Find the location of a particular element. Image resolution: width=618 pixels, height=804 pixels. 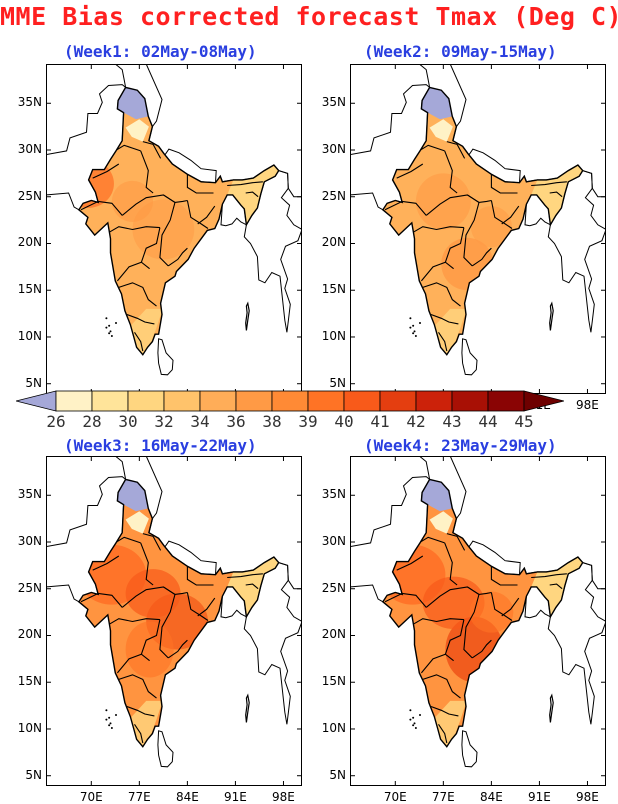

colorbar-label: 38 is located at coordinates (272, 421).